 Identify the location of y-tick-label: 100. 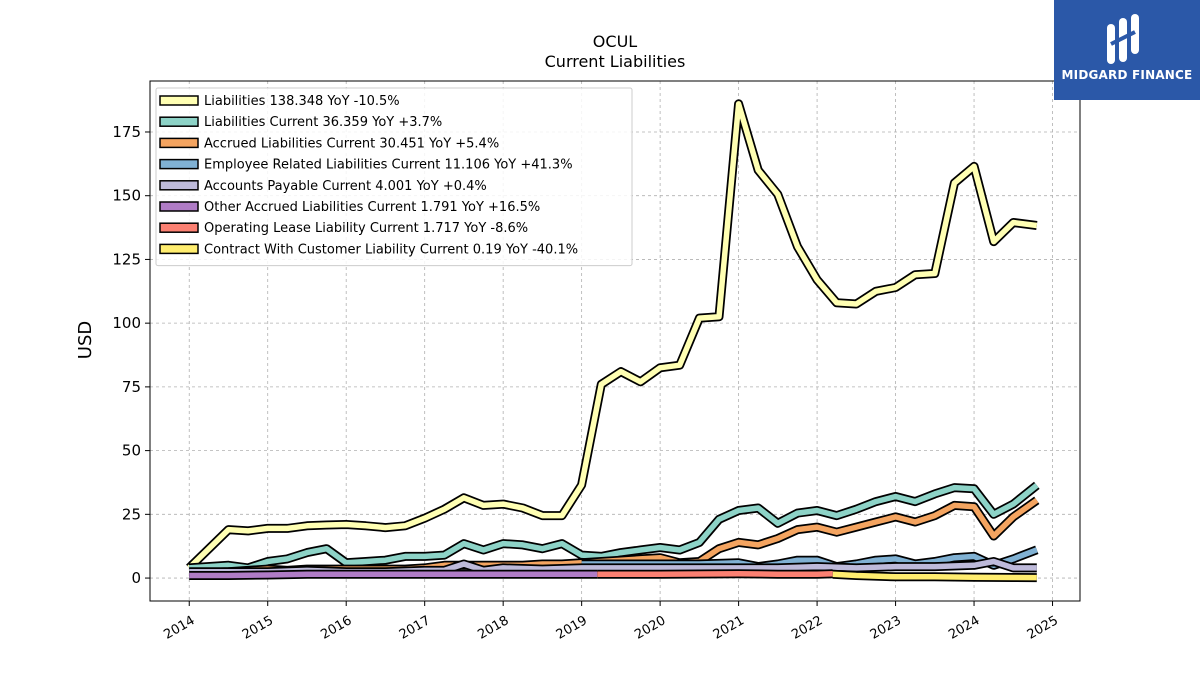
(126, 323).